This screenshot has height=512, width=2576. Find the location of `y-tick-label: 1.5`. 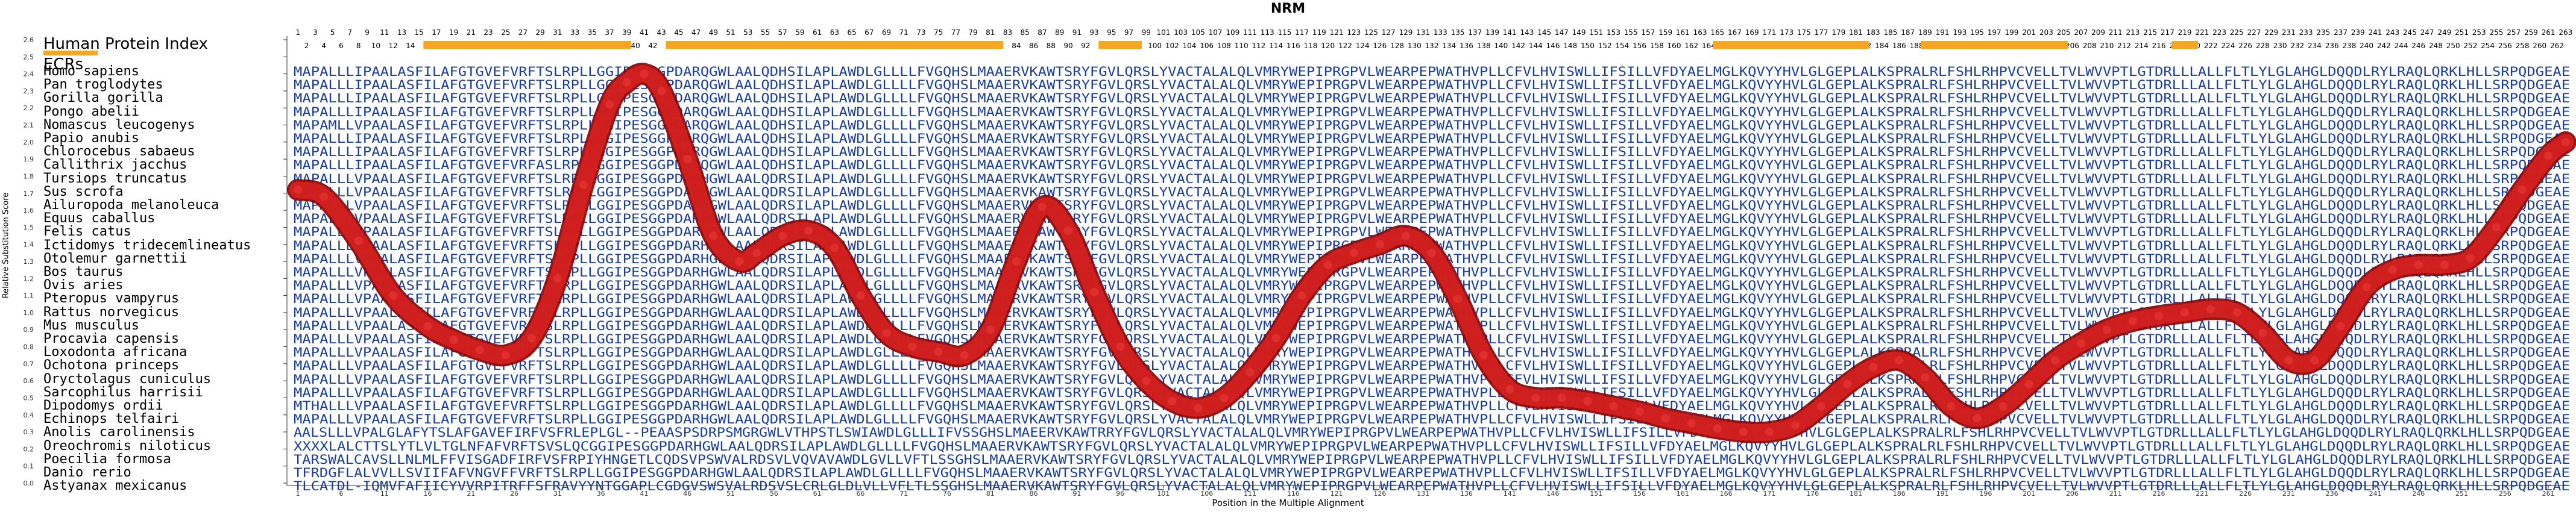

y-tick-label: 1.5 is located at coordinates (29, 227).